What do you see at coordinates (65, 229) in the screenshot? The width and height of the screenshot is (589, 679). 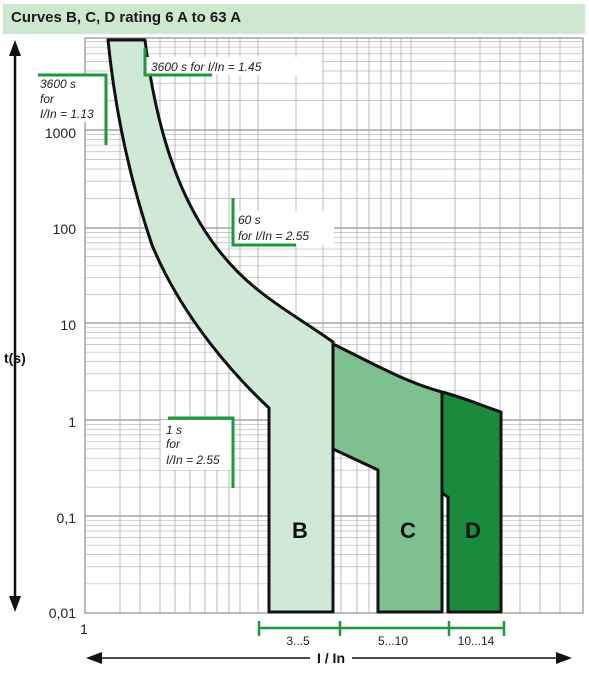 I see `y-tick-label: 100` at bounding box center [65, 229].